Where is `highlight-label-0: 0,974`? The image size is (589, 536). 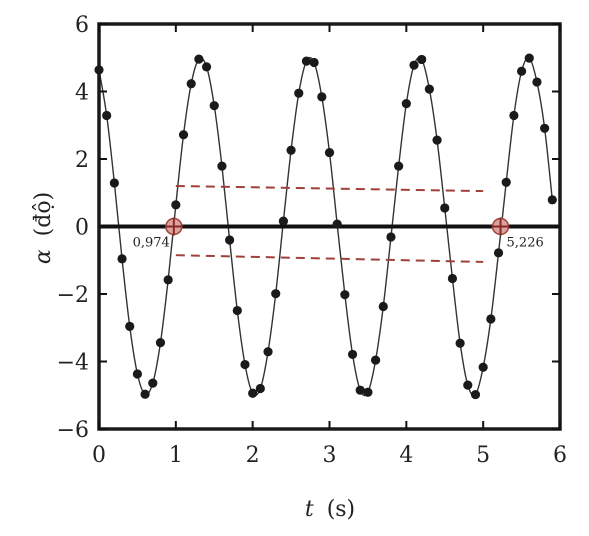
highlight-label-0: 0,974 is located at coordinates (151, 243).